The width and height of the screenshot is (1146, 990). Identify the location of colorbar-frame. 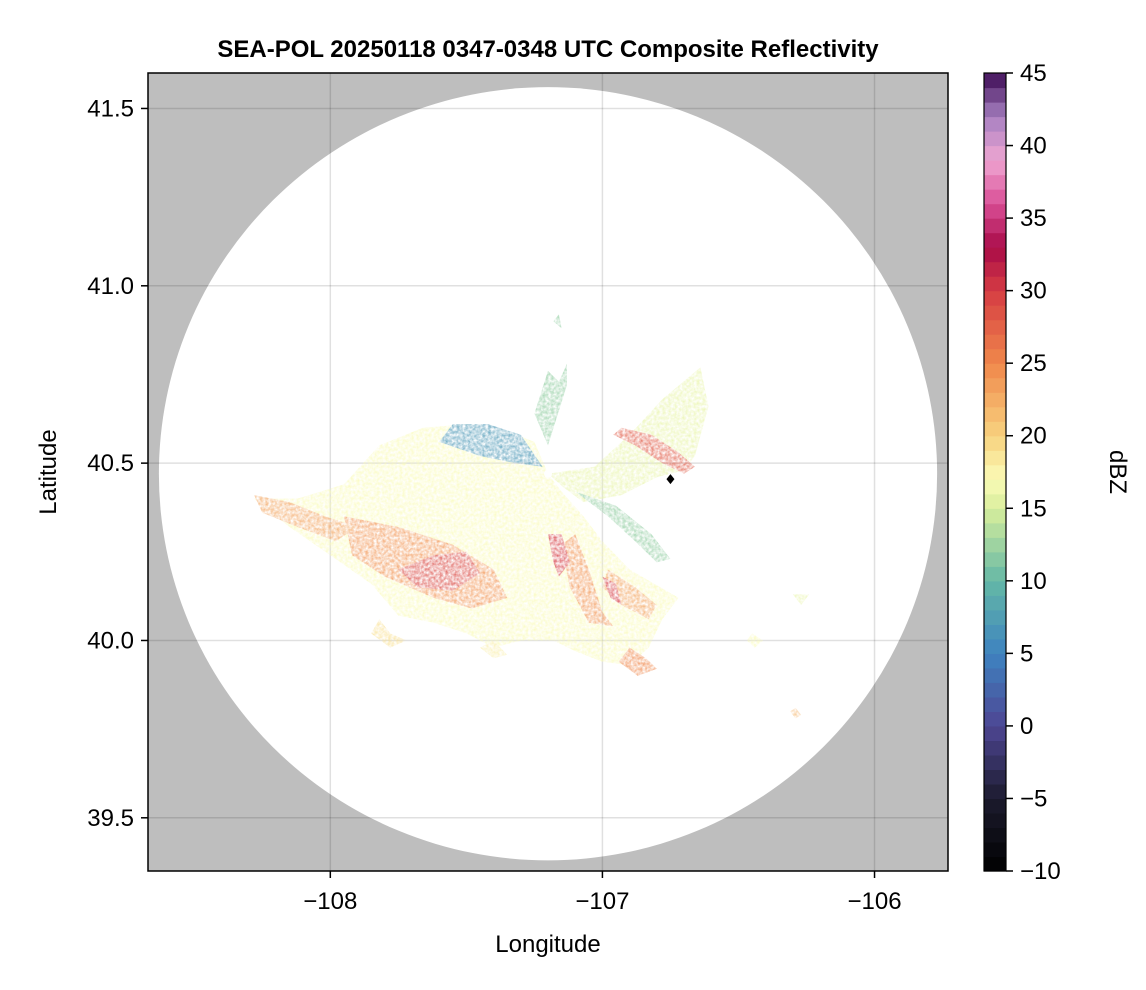
(995, 472).